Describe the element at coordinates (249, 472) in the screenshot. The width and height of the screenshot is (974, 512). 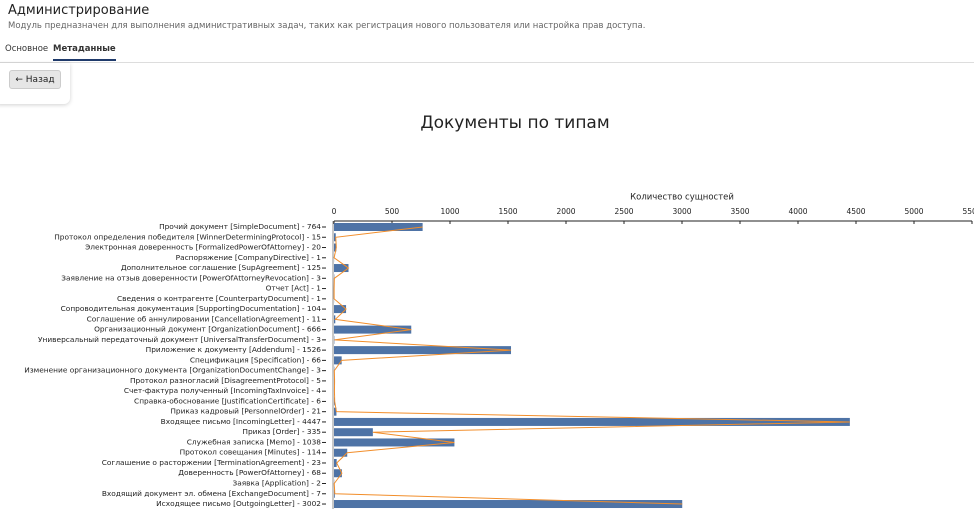
I see `y-tick-label: Доверенность [PowerOfAttorney] - 68` at that location.